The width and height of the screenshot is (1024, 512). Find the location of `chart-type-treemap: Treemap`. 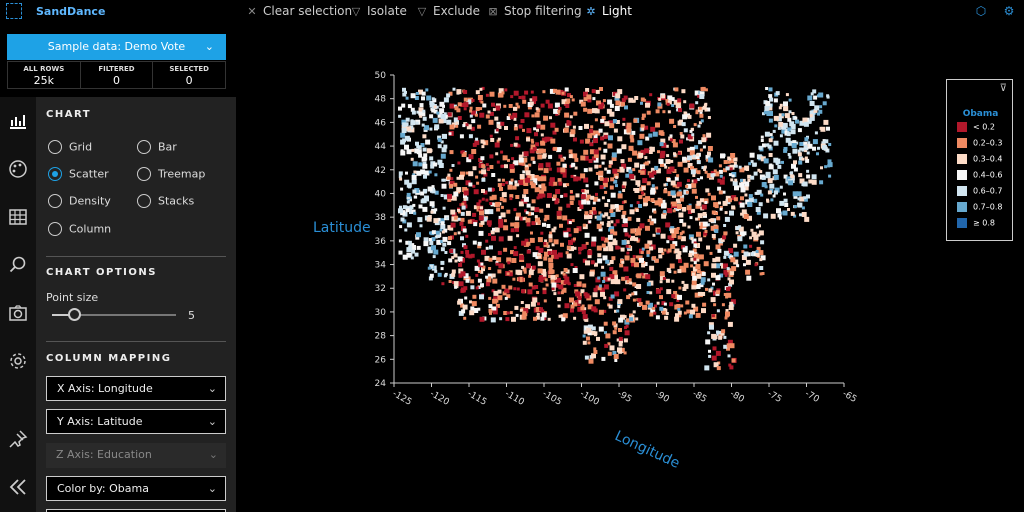

chart-type-treemap: Treemap is located at coordinates (171, 174).